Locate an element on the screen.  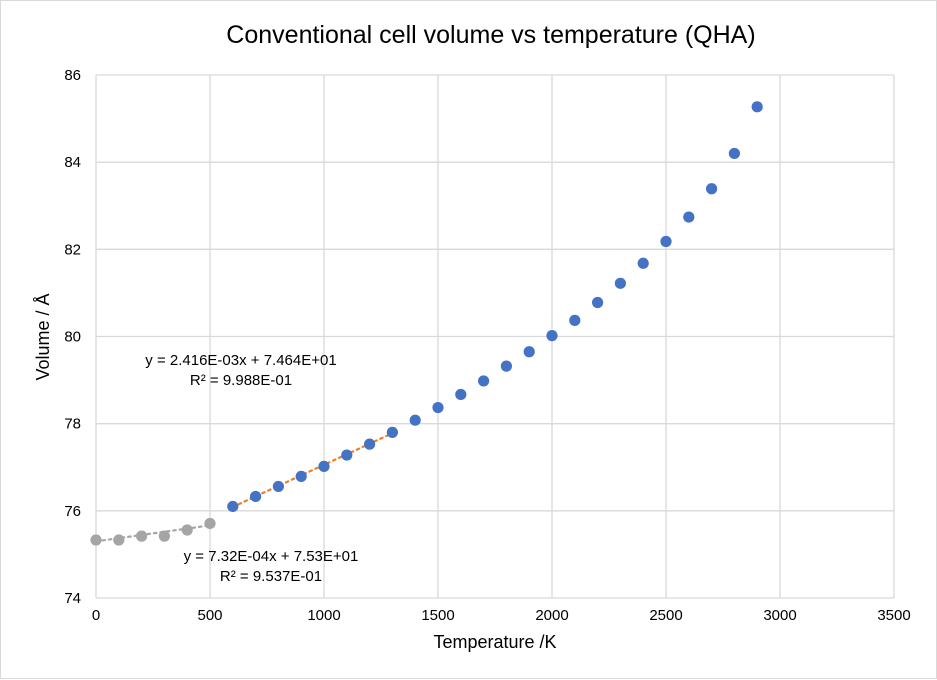
y-tick-label: 80 is located at coordinates (72, 337).